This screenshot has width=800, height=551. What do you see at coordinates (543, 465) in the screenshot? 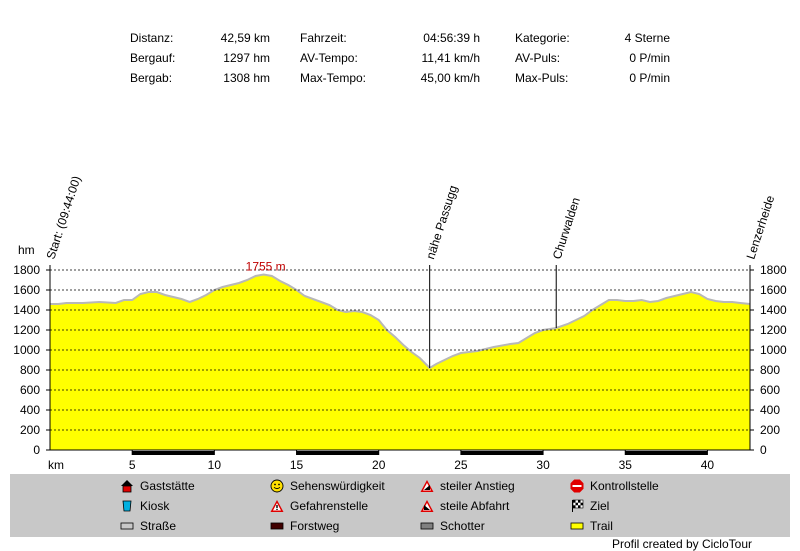
I see `x-tick-label: 30` at bounding box center [543, 465].